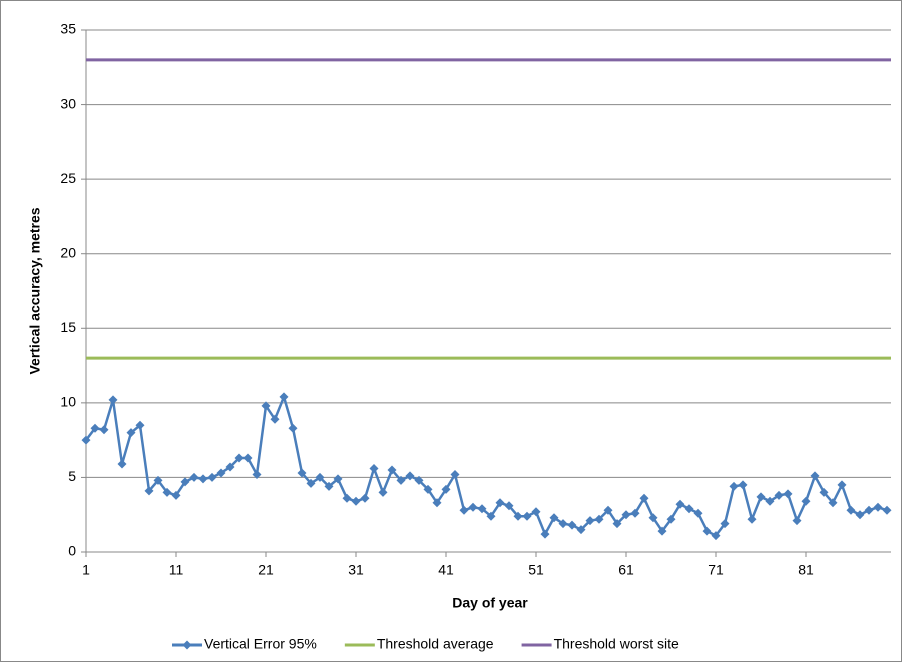 Image resolution: width=902 pixels, height=667 pixels. What do you see at coordinates (86, 570) in the screenshot?
I see `x-tick-label: 1` at bounding box center [86, 570].